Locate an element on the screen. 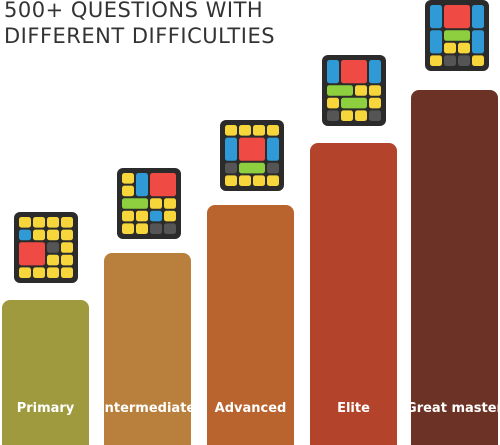 The height and width of the screenshot is (445, 500). level-label: Primary is located at coordinates (46, 408).